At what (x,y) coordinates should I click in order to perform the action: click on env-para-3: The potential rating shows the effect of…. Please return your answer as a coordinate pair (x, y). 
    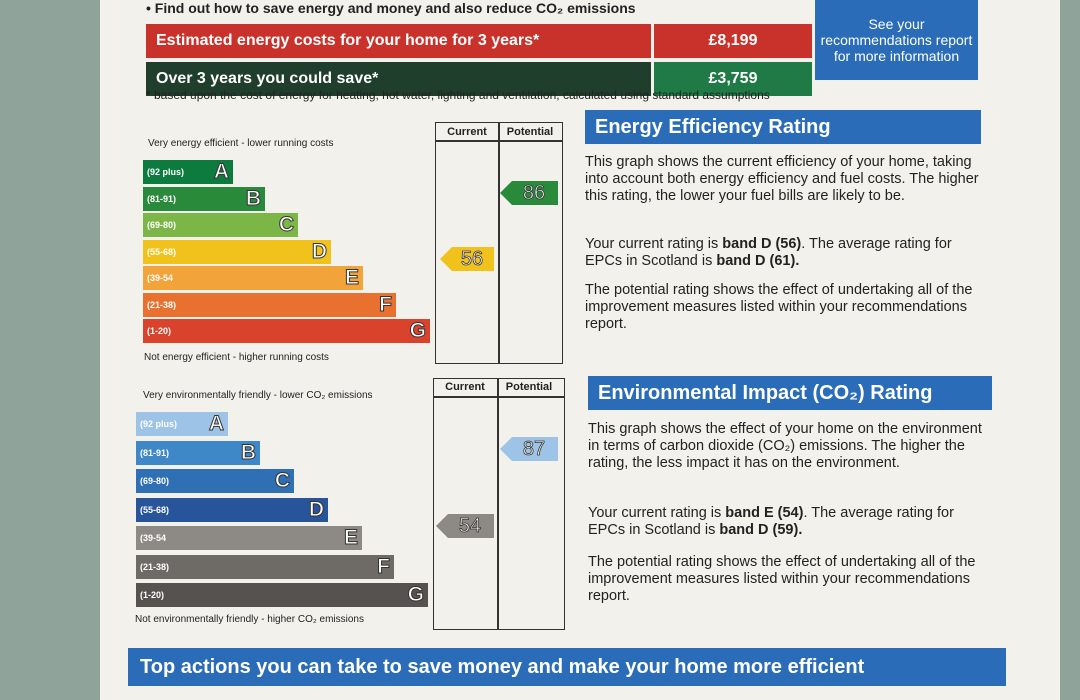
    Looking at the image, I should click on (782, 579).